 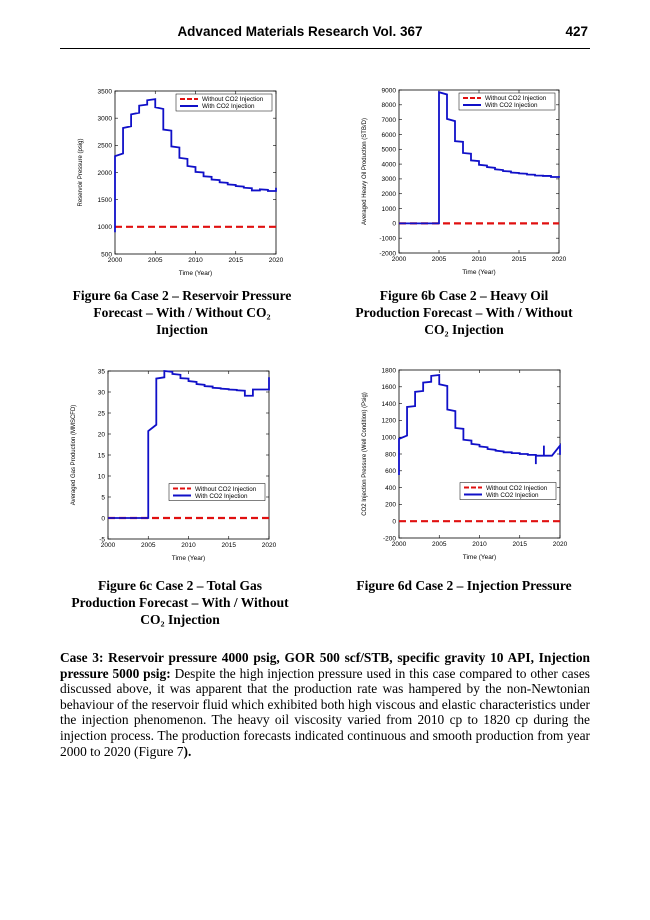 I want to click on header-rule, so click(x=325, y=48).